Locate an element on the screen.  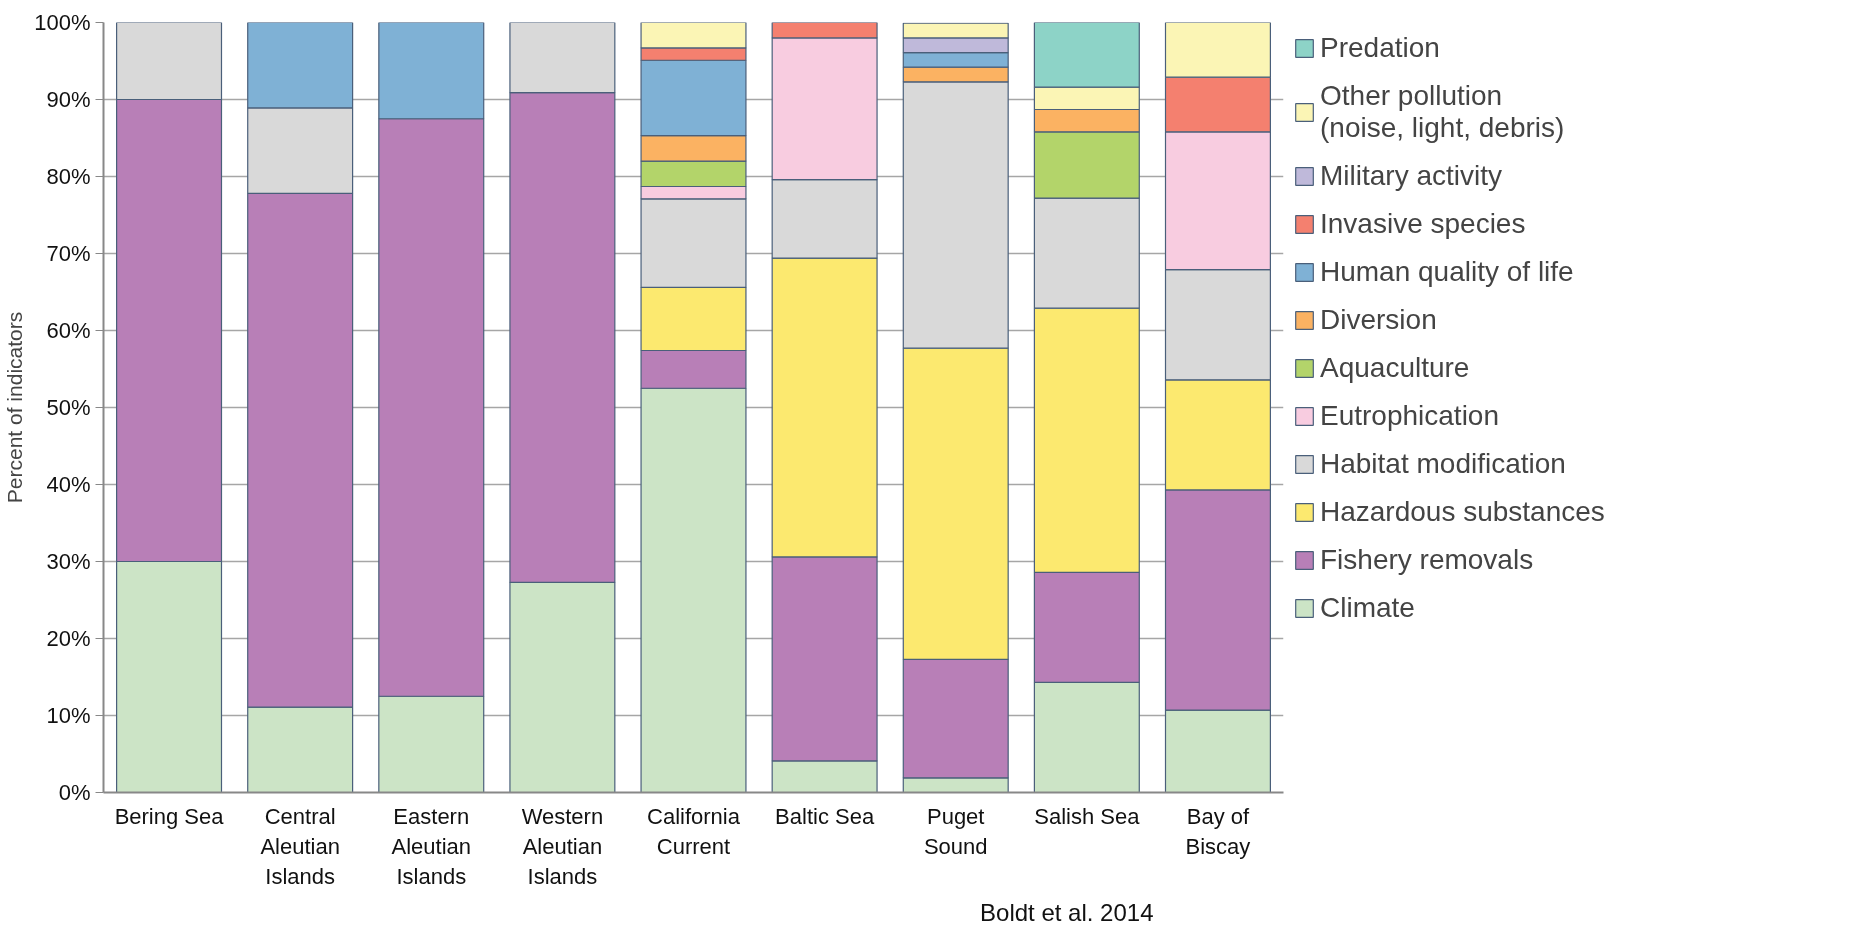
y-axis-title: Percent of indicators is located at coordinates (15, 407).